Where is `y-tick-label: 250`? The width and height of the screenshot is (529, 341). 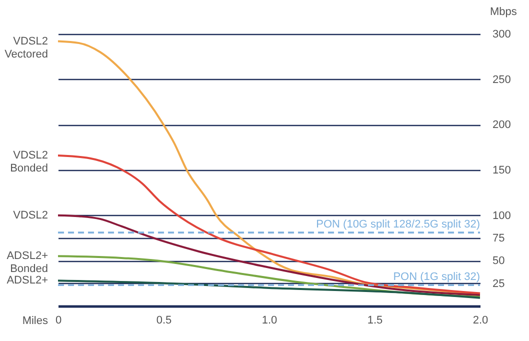
y-tick-label: 250 is located at coordinates (501, 80).